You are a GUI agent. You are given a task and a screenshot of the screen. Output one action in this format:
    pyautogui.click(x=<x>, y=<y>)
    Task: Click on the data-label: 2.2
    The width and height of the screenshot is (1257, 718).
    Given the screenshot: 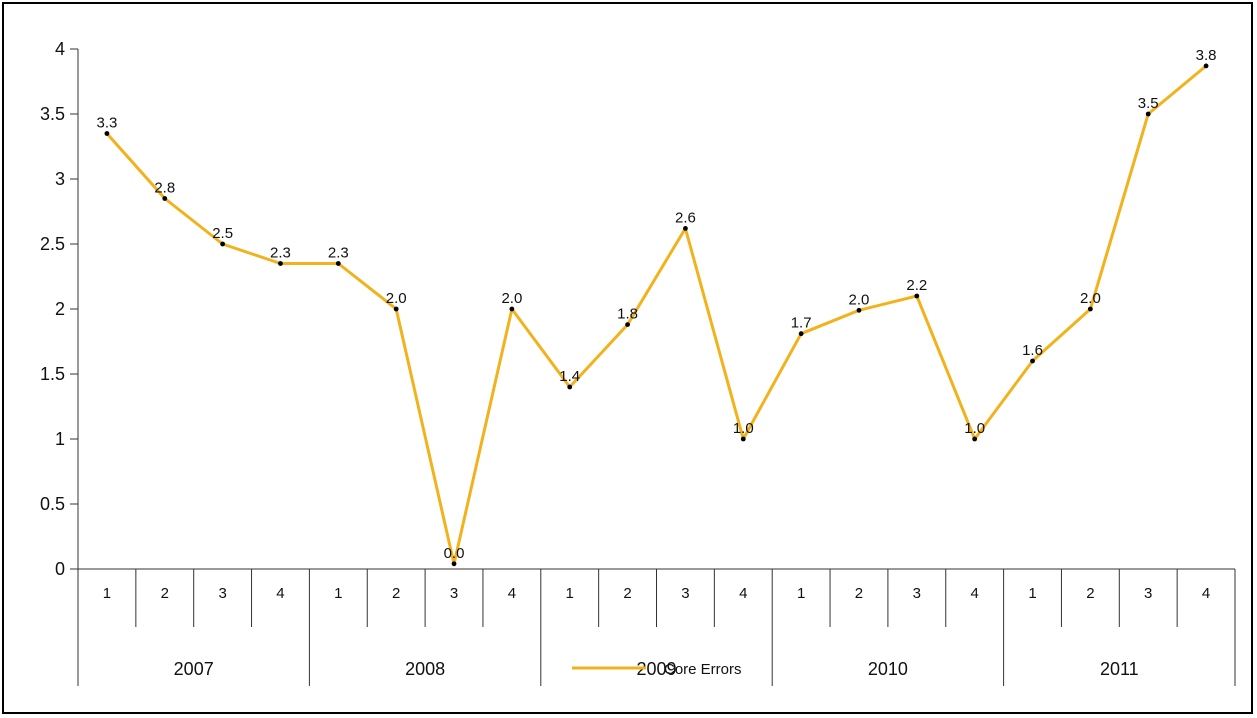 What is the action you would take?
    pyautogui.click(x=916, y=285)
    